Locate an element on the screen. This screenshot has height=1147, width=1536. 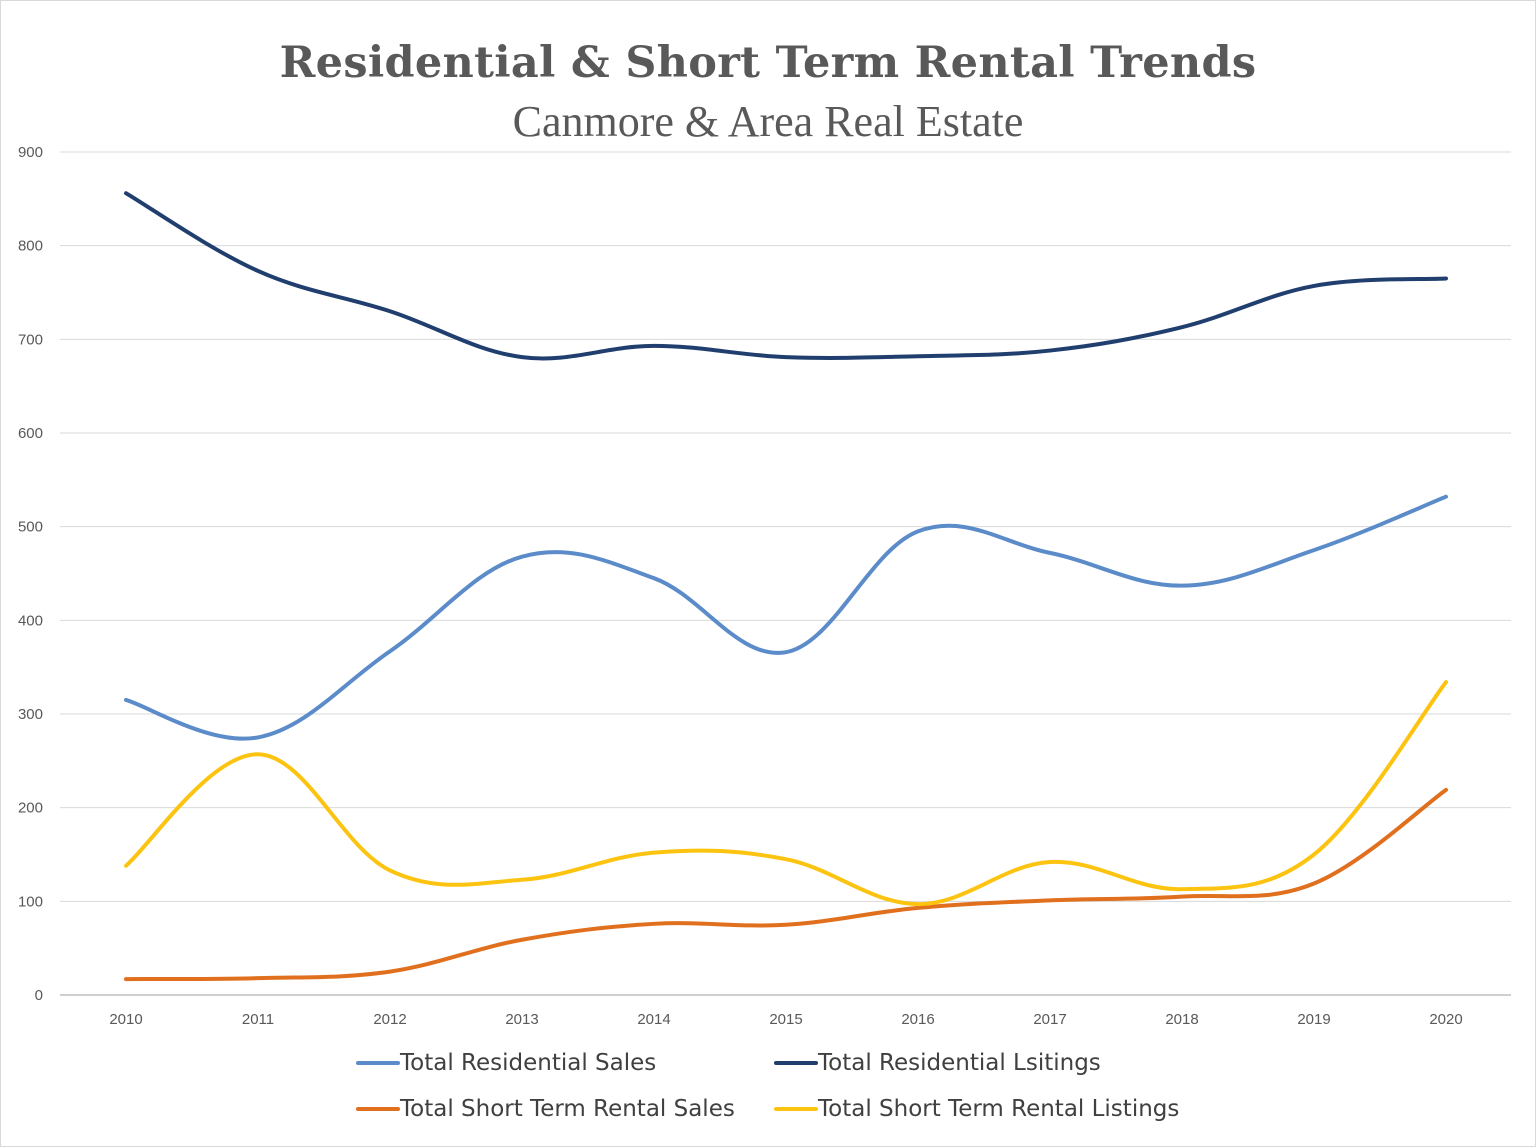
y-tick-label: 600 is located at coordinates (30, 433).